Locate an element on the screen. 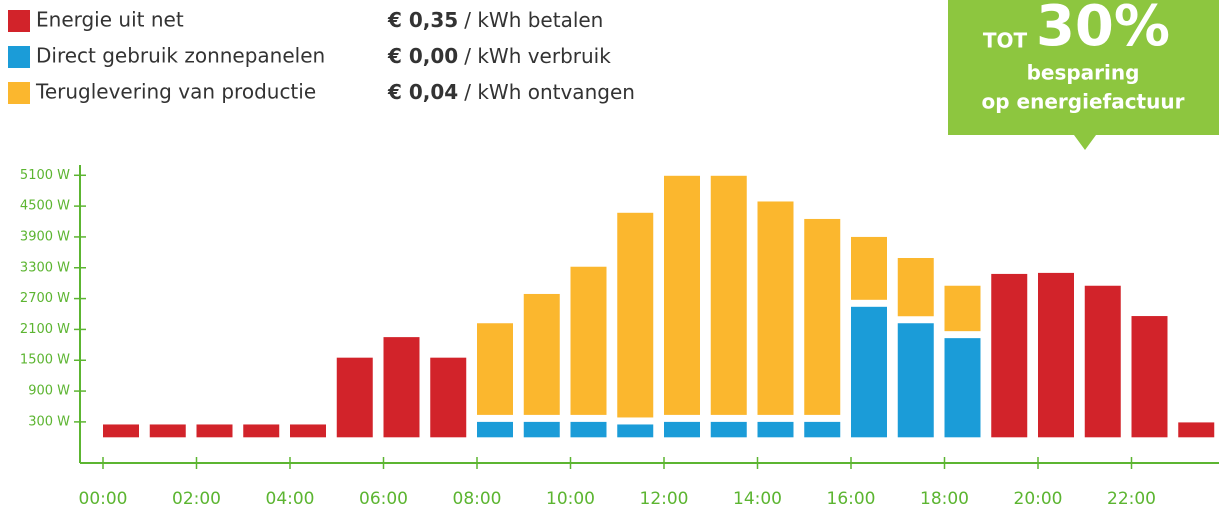  x-tick-label: 20:00 is located at coordinates (1038, 499).